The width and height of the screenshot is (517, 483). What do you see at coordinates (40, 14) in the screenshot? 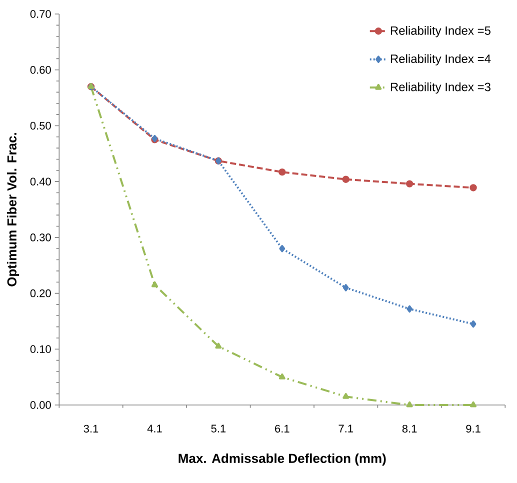
I see `y-tick-label: 0.70` at bounding box center [40, 14].